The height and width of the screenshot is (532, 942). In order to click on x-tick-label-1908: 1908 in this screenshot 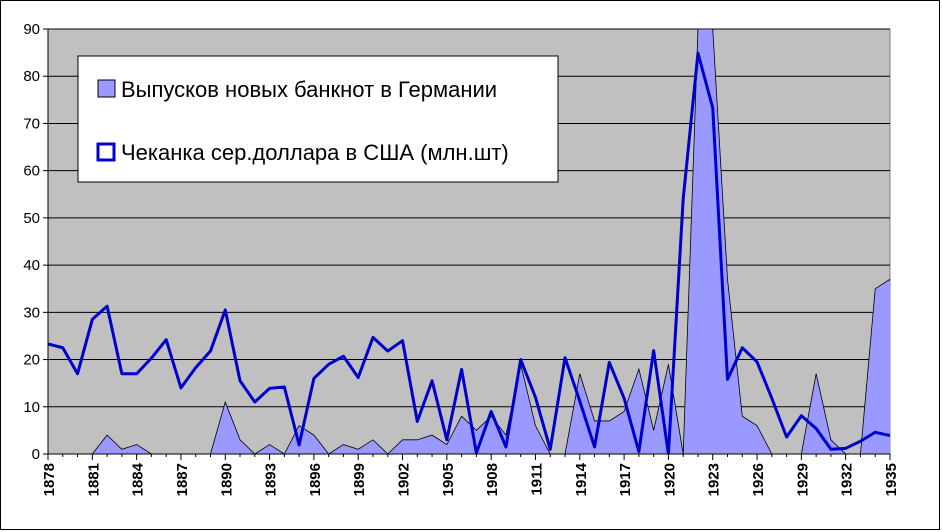, I will do `click(492, 479)`.